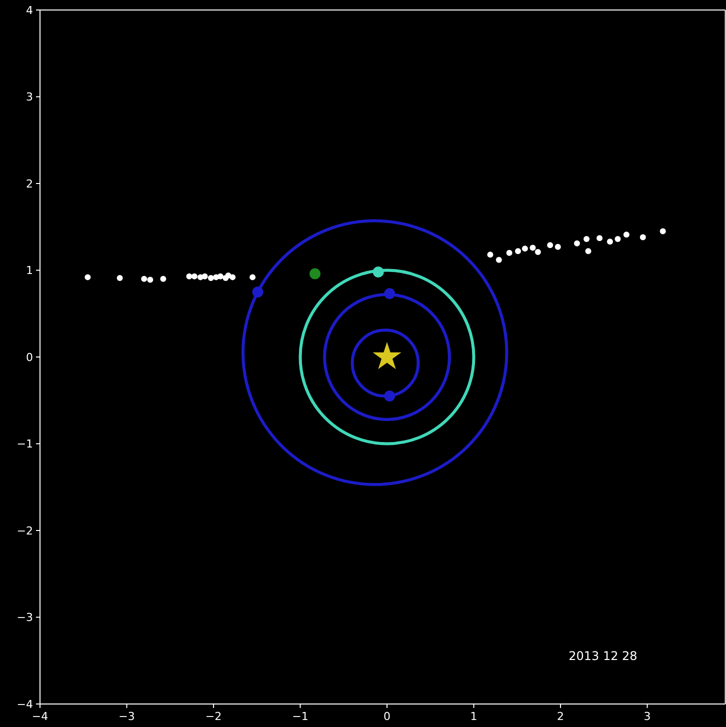 The image size is (726, 727). What do you see at coordinates (647, 716) in the screenshot?
I see `x-tick-label: 3` at bounding box center [647, 716].